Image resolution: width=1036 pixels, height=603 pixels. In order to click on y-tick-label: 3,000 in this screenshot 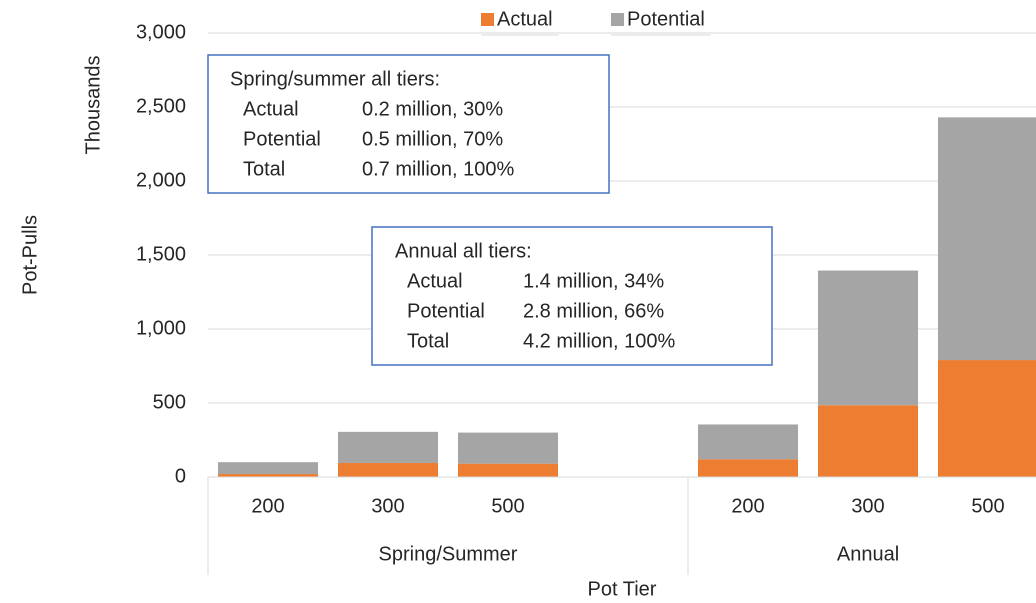, I will do `click(161, 32)`.